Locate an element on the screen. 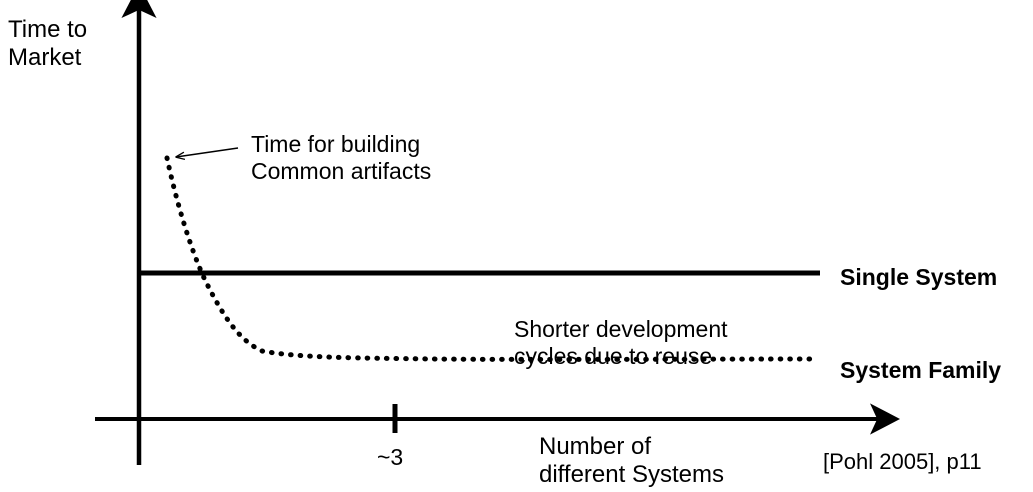 The width and height of the screenshot is (1033, 492). annotation-common-artifacts: Time for building Common artifacts is located at coordinates (341, 158).